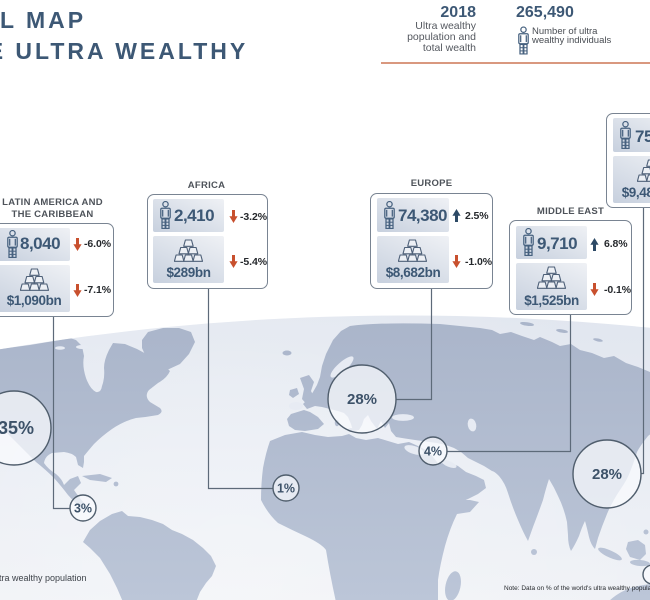 Image resolution: width=650 pixels, height=600 pixels. Describe the element at coordinates (286, 489) in the screenshot. I see `svg-text: 1%` at that location.